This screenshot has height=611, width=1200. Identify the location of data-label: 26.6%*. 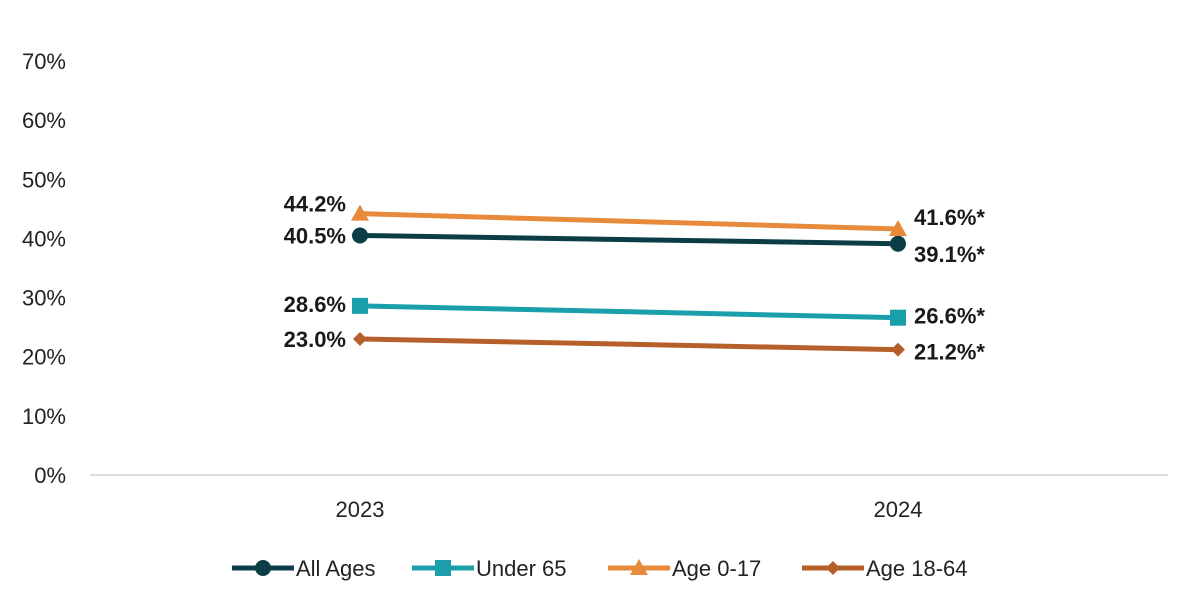
(949, 316).